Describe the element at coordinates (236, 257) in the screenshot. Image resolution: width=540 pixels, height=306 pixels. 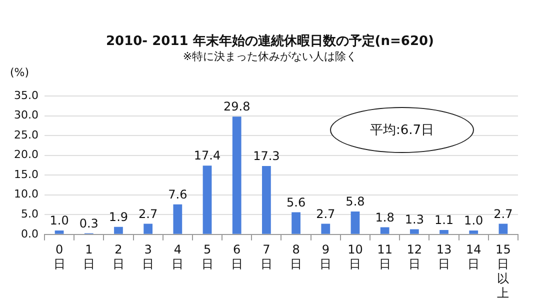
I see `x-tick-label: 6日` at that location.